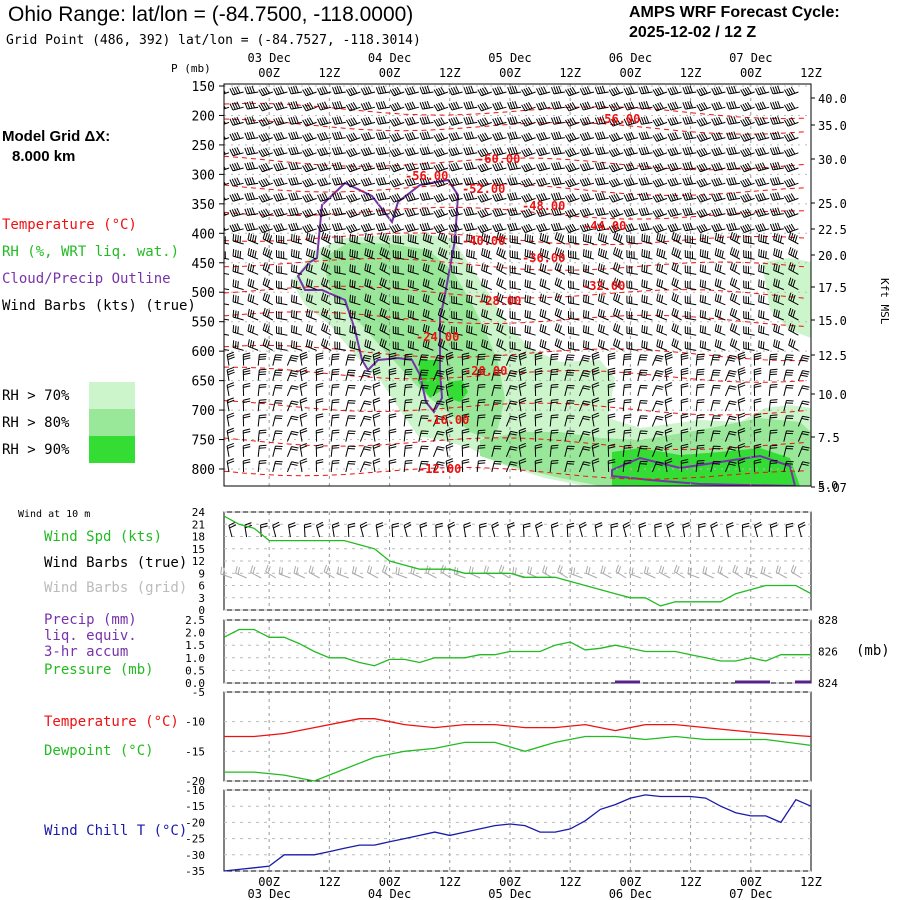 Image resolution: width=900 pixels, height=900 pixels. I want to click on rh-key-80-swatch, so click(112, 422).